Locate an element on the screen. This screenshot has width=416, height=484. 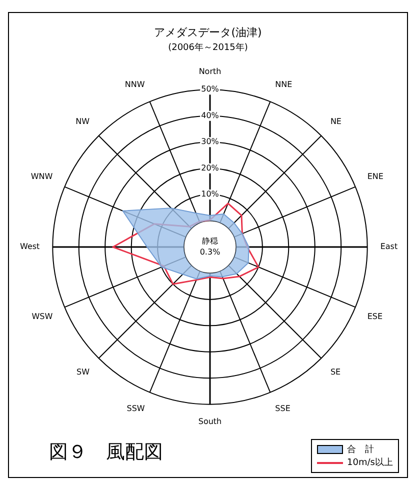
text: 静穏 is located at coordinates (210, 241).